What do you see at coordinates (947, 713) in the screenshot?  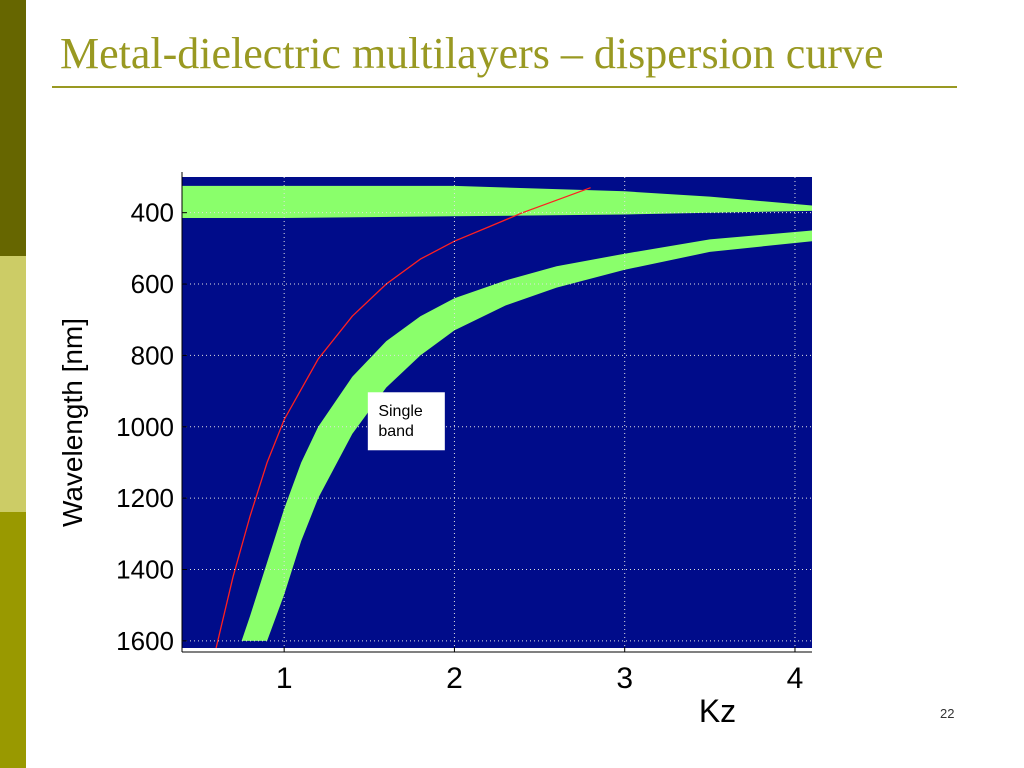 I see `page-number: 22` at bounding box center [947, 713].